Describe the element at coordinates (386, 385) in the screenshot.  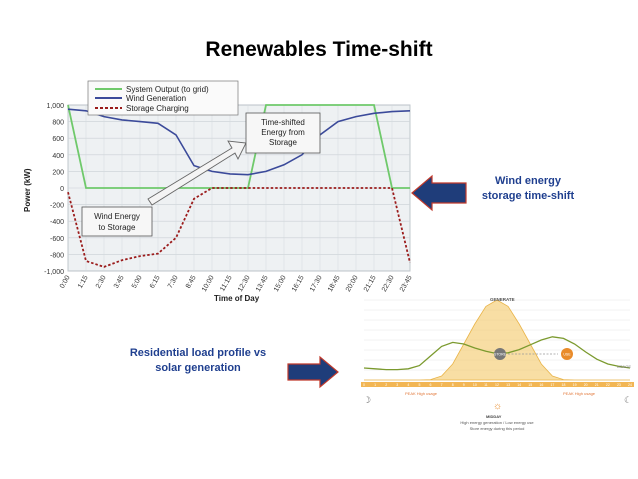
I see `solar-x-tick-label: 2` at that location.